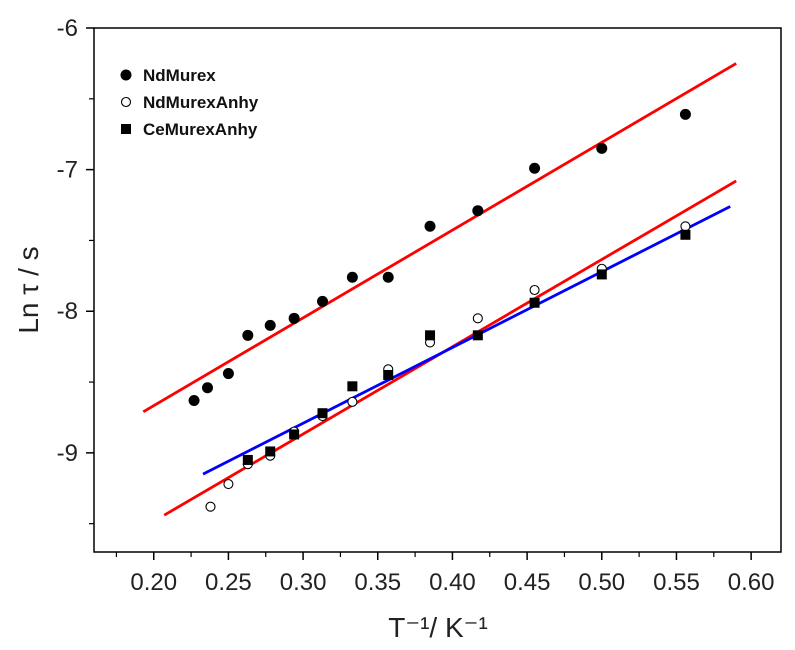 The height and width of the screenshot is (650, 795). Describe the element at coordinates (153, 582) in the screenshot. I see `x-tick-label: 0.20` at that location.